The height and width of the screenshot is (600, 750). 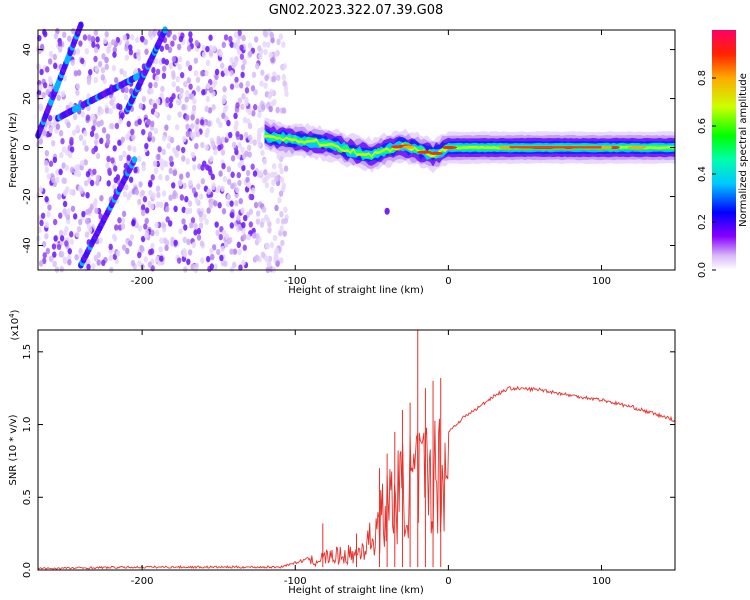 I want to click on colorbar-ticks: 0.0 0.2 0.4 0.6 0.8, so click(x=706, y=174).